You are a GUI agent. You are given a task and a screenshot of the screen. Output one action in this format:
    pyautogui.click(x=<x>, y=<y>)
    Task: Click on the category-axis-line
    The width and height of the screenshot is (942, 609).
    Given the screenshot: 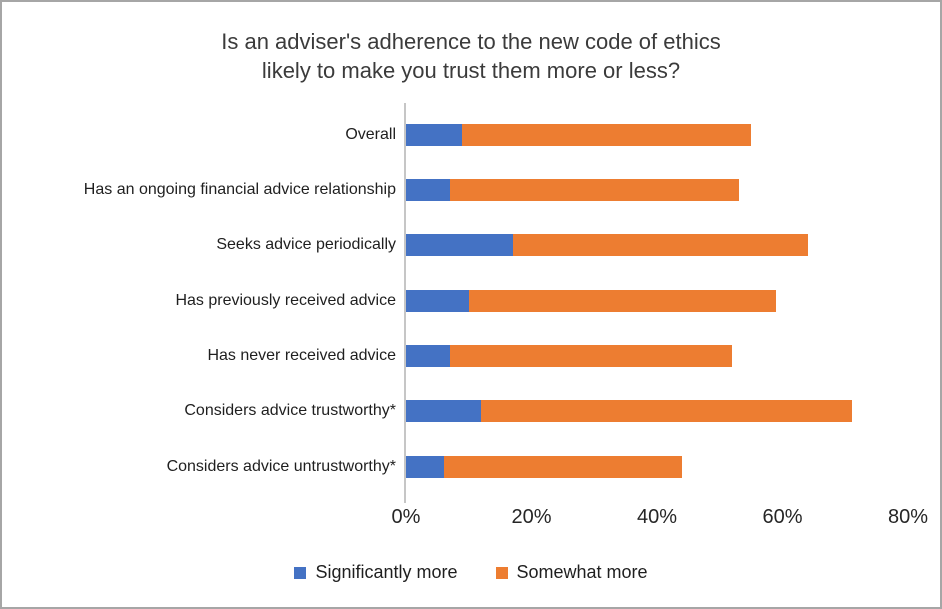 What is the action you would take?
    pyautogui.click(x=405, y=303)
    